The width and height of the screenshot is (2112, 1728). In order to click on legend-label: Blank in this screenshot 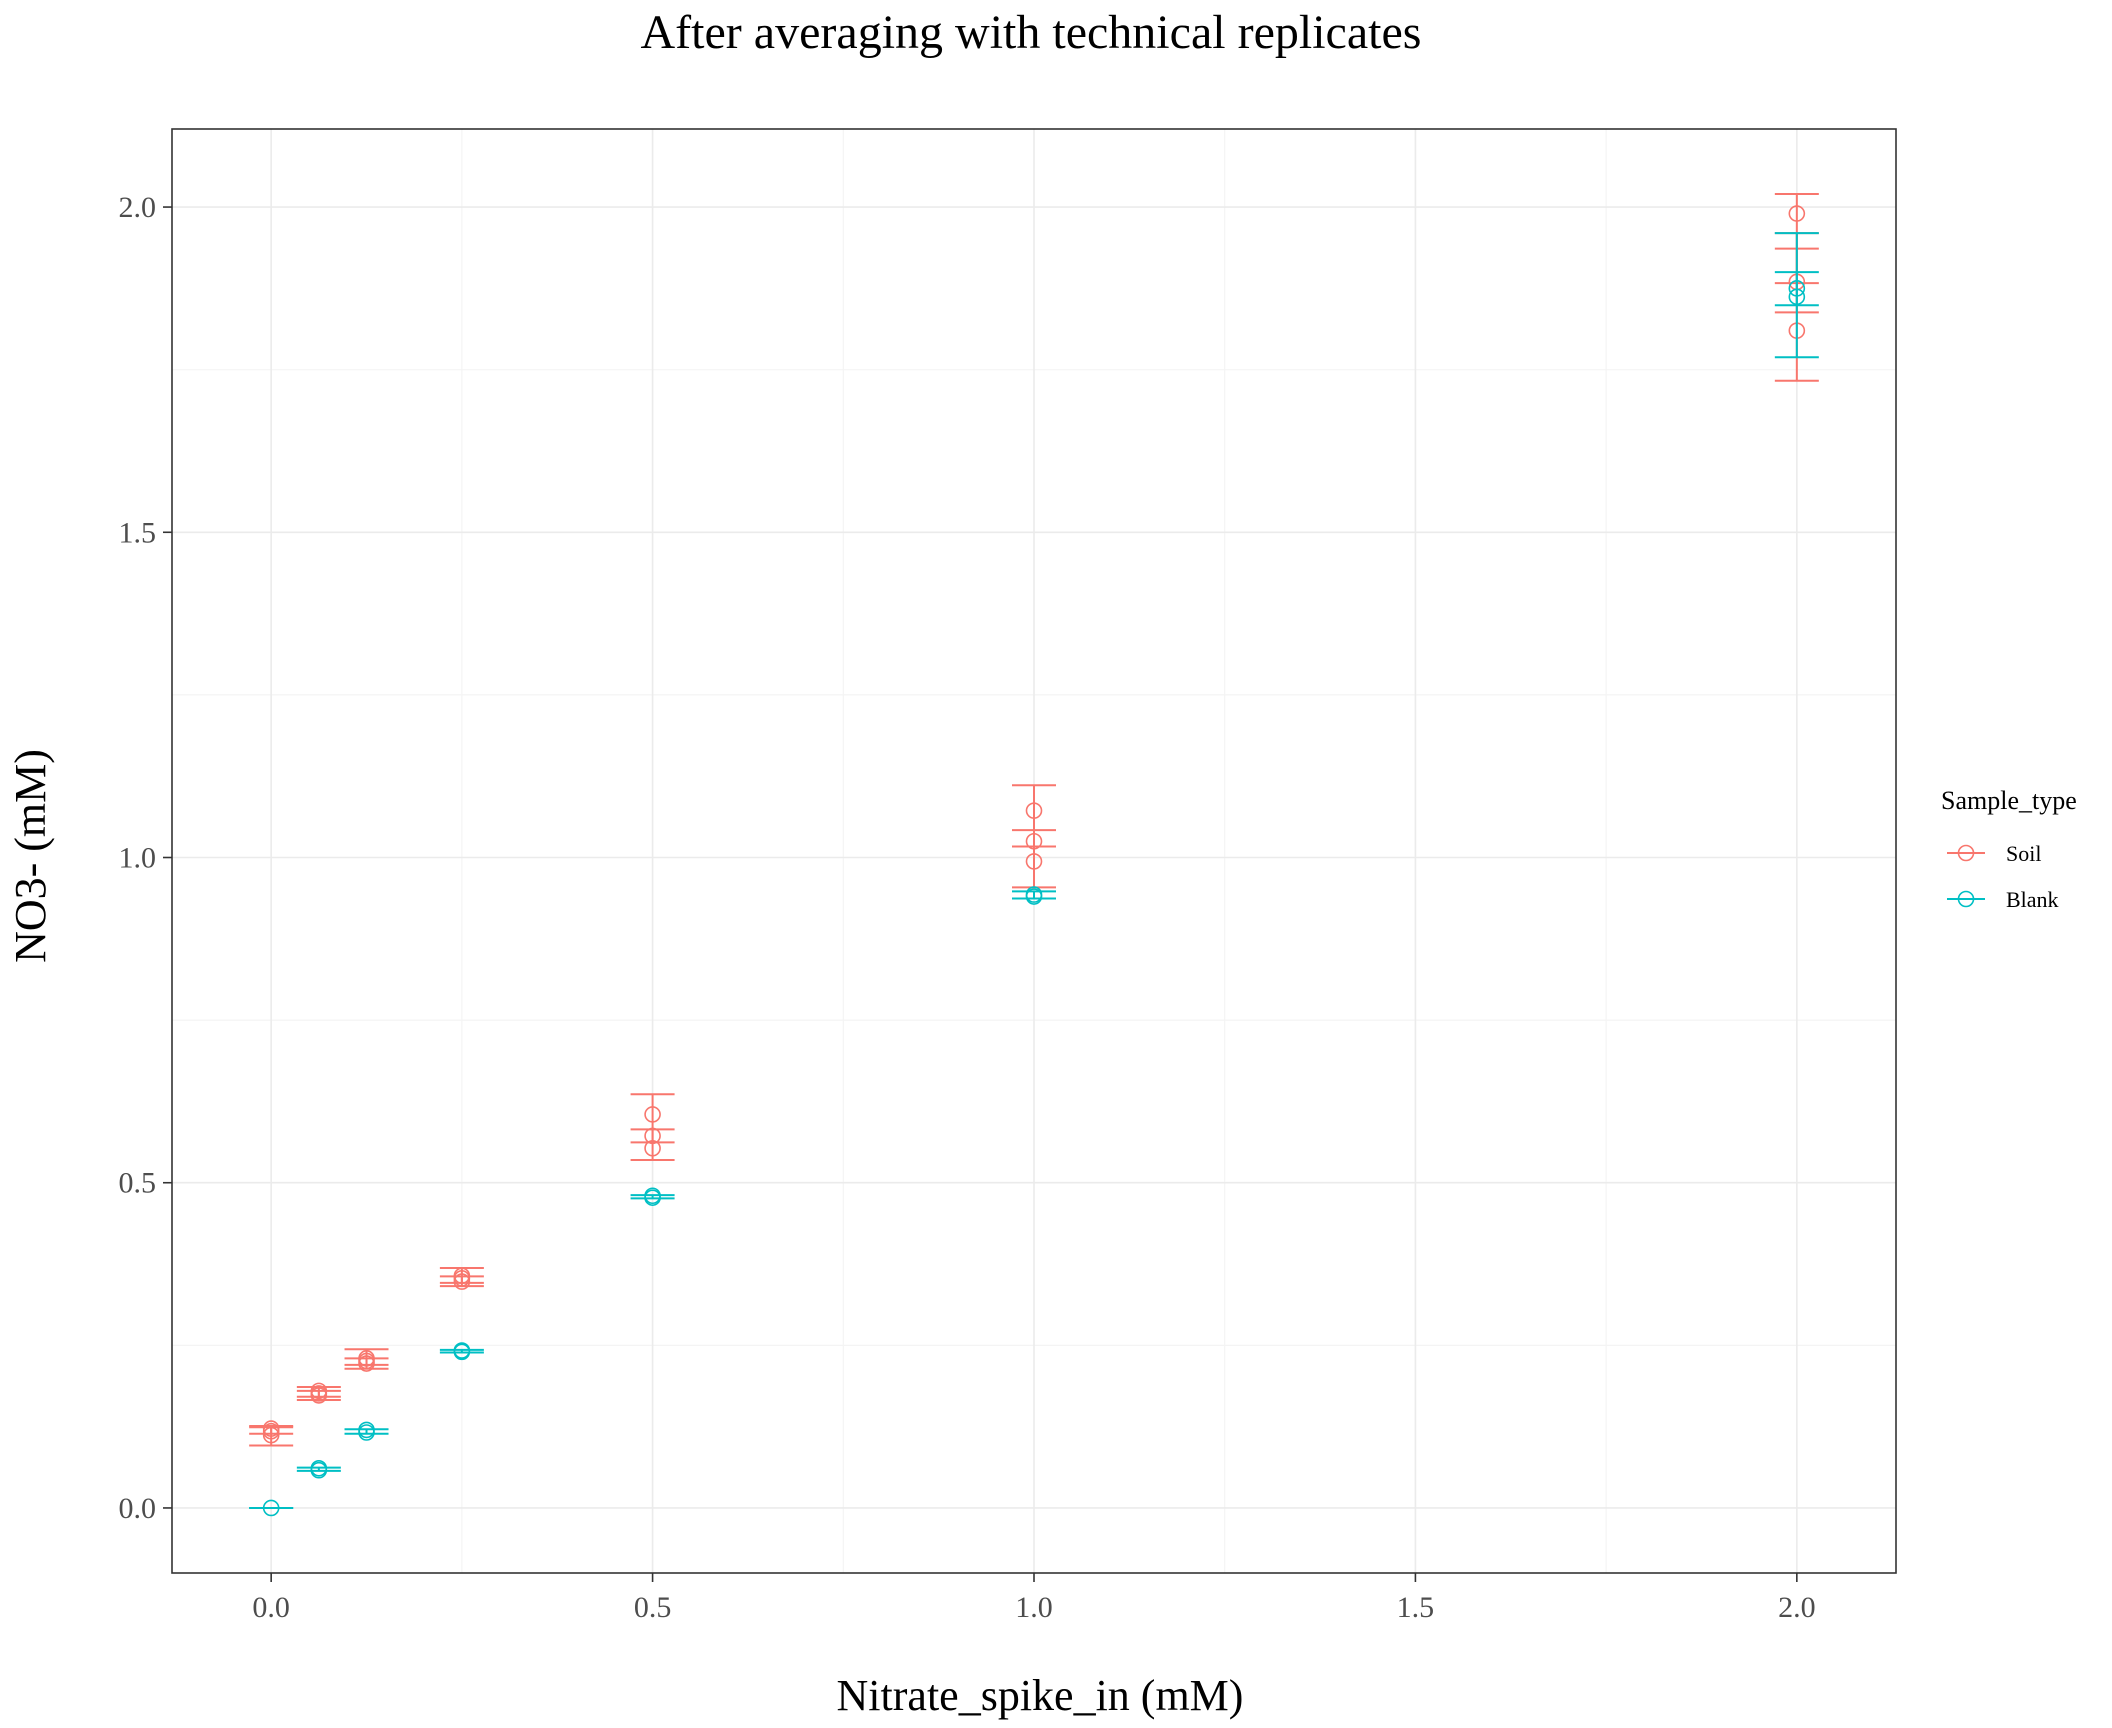, I will do `click(2032, 899)`.